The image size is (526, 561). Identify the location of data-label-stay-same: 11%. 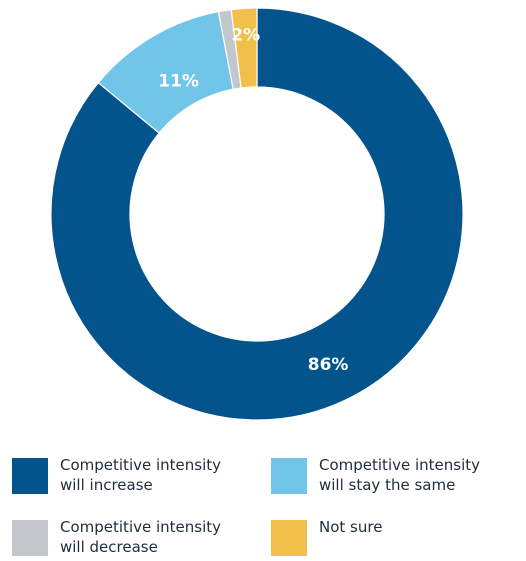
(178, 81).